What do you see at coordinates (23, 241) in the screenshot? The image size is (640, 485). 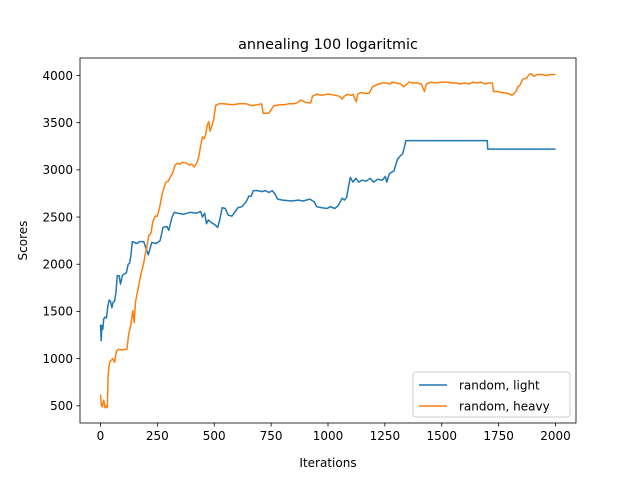 I see `y-axis-title: Scores` at bounding box center [23, 241].